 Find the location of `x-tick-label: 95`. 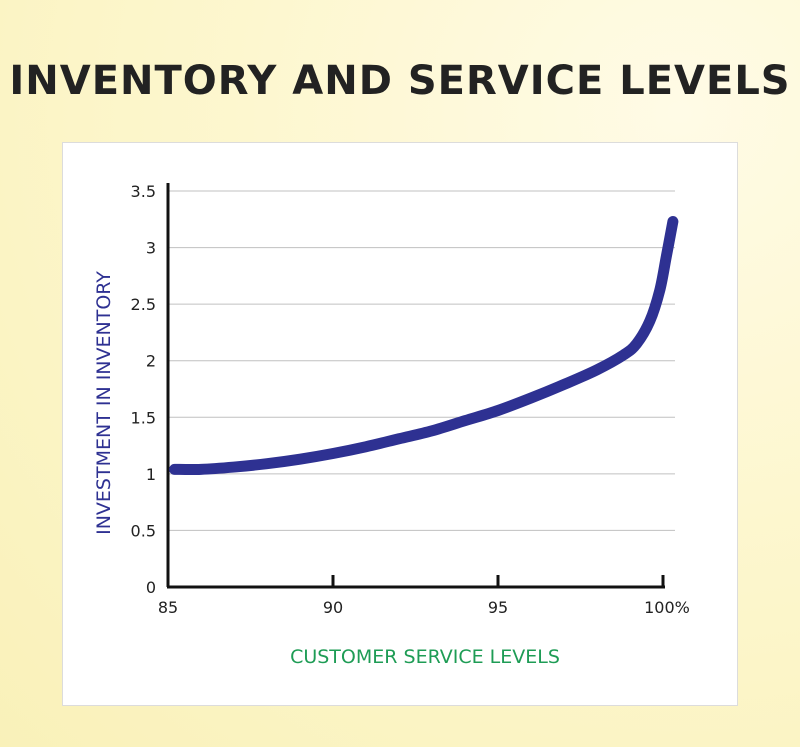

x-tick-label: 95 is located at coordinates (498, 607).